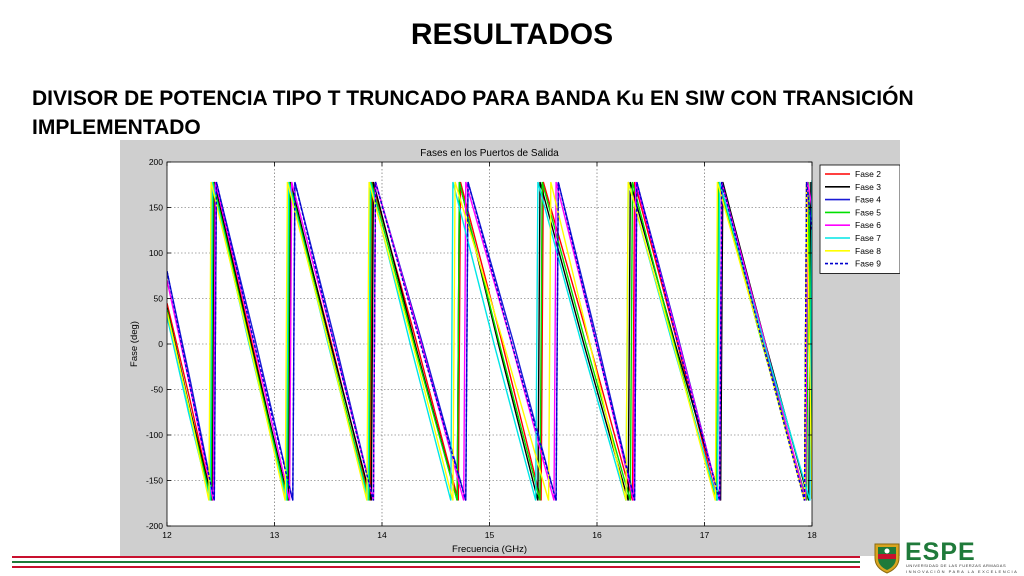 The height and width of the screenshot is (576, 1024). What do you see at coordinates (489, 549) in the screenshot?
I see `x-axis-label: Frecuencia (GHz)` at bounding box center [489, 549].